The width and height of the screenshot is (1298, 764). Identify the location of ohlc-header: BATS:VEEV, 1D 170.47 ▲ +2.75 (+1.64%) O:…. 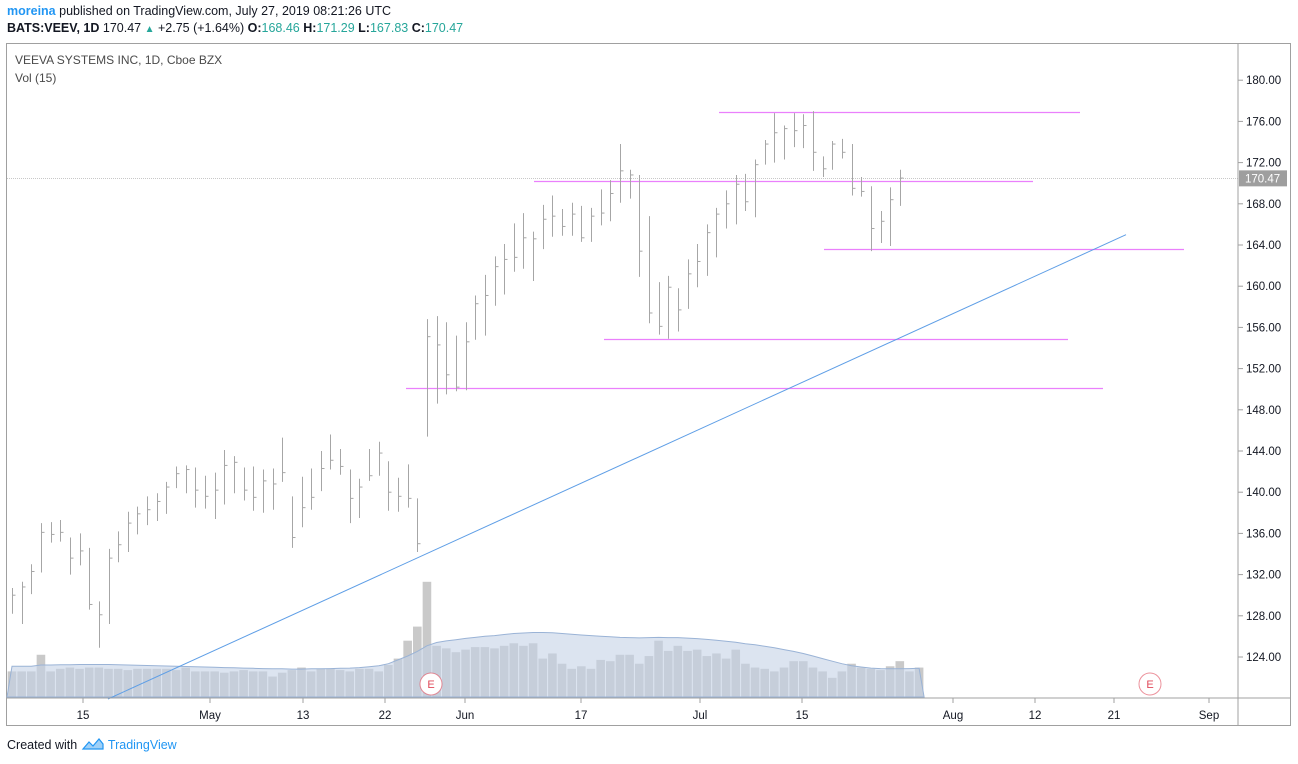
(235, 28).